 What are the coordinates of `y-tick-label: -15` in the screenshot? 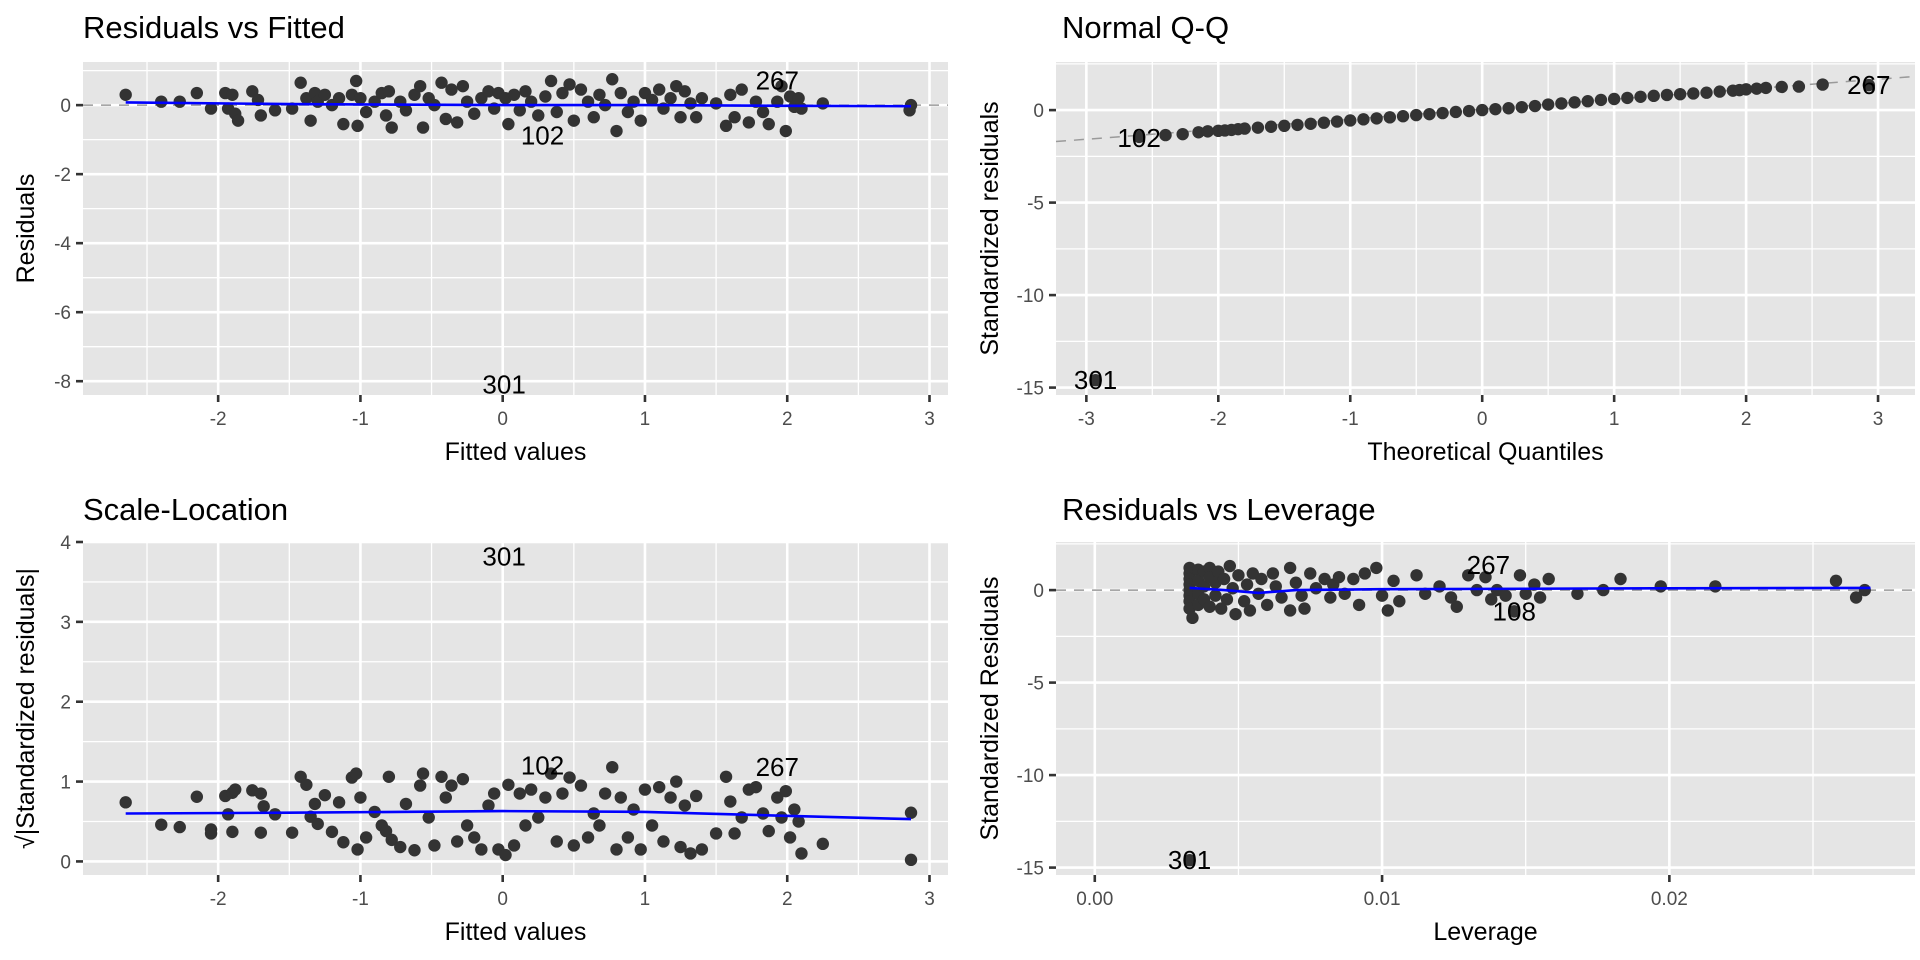 It's located at (1030, 869).